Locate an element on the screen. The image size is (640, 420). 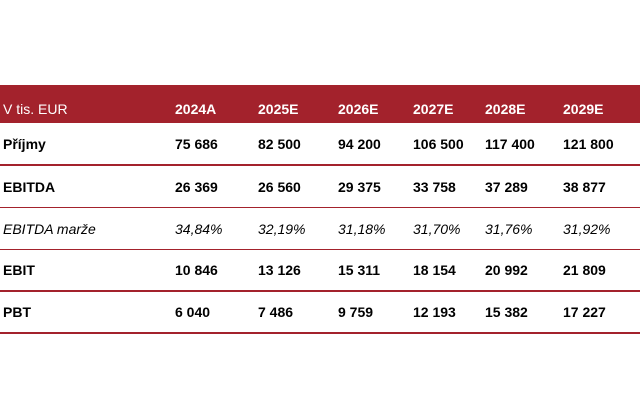
table-cell: 26 369 is located at coordinates (196, 186).